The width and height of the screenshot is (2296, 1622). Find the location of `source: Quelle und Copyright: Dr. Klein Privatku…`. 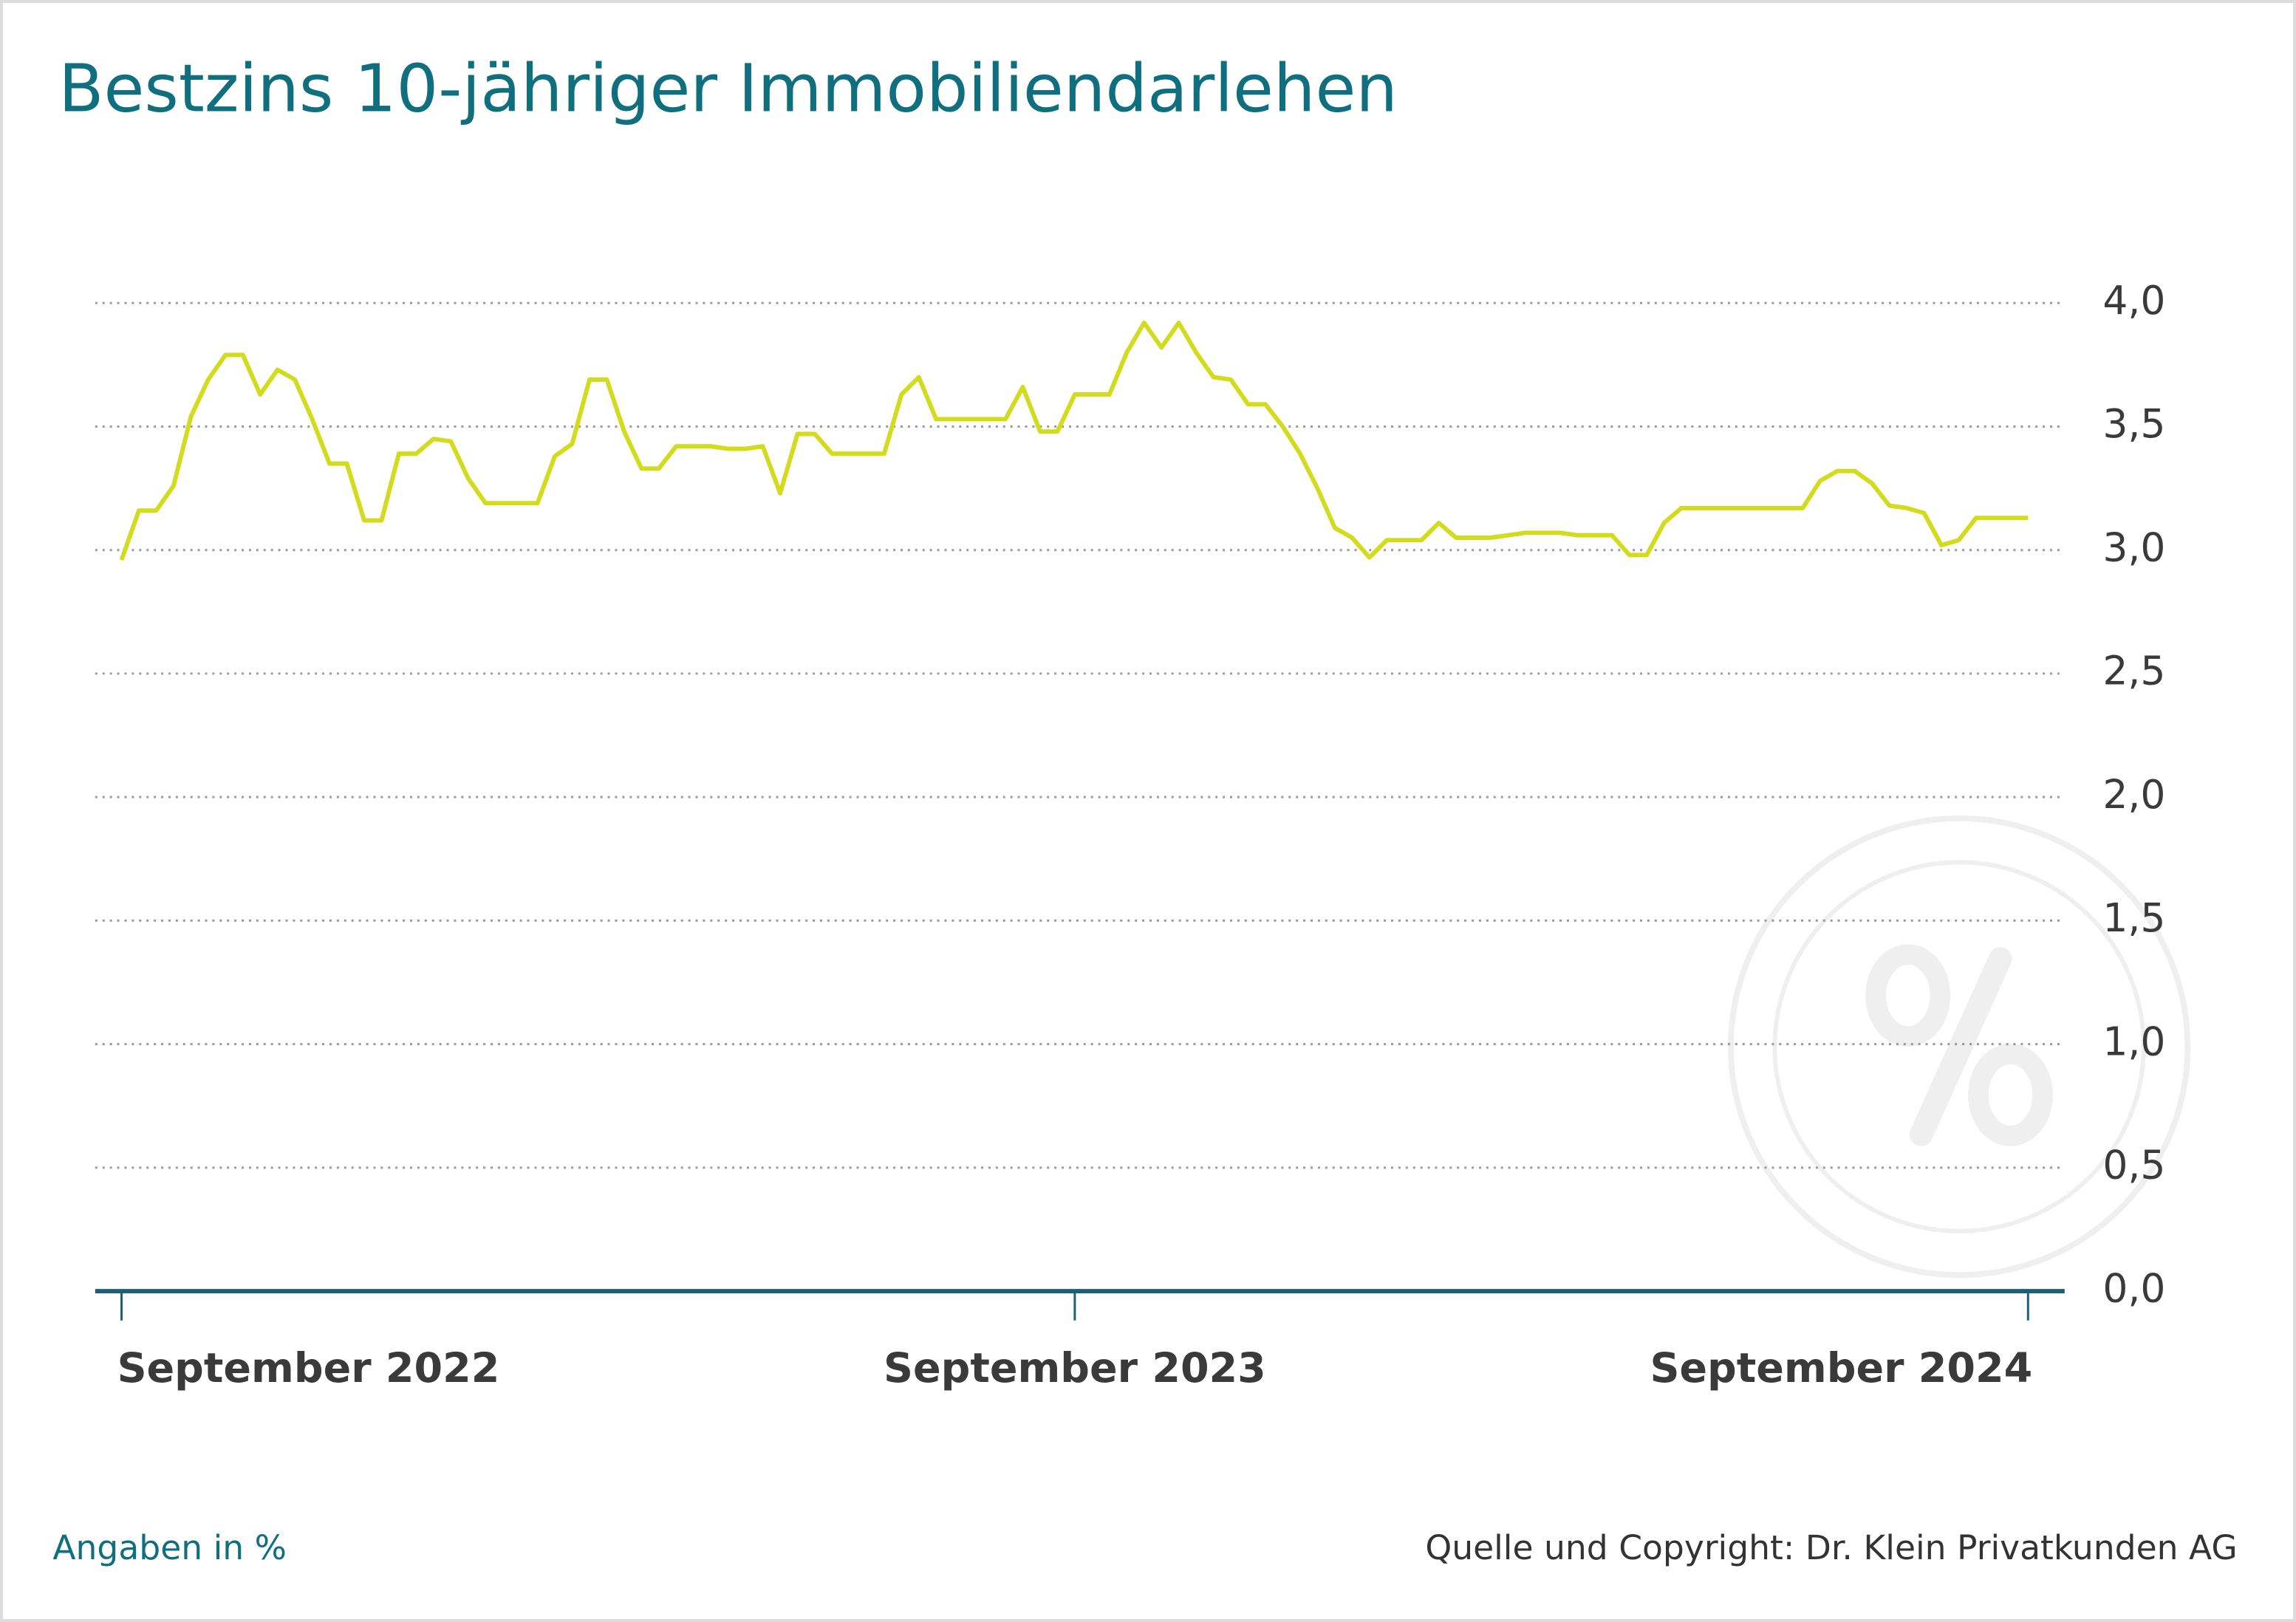

source: Quelle und Copyright: Dr. Klein Privatku… is located at coordinates (1831, 1547).